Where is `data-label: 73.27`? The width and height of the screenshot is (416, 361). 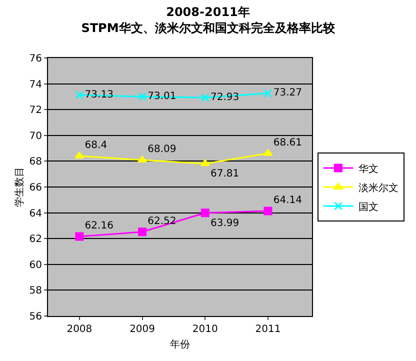 data-label: 73.27 is located at coordinates (287, 93).